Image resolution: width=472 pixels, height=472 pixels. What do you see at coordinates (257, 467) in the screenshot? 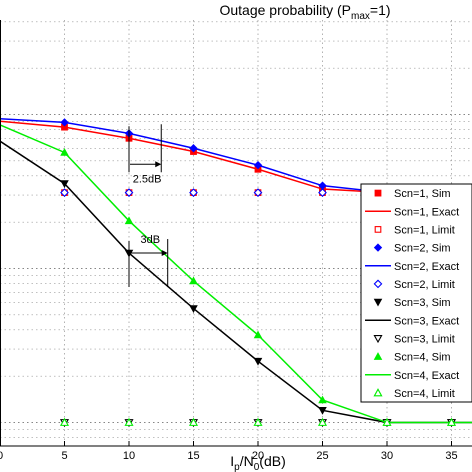
I see `x-axis-label-sub2: 0` at bounding box center [257, 467].